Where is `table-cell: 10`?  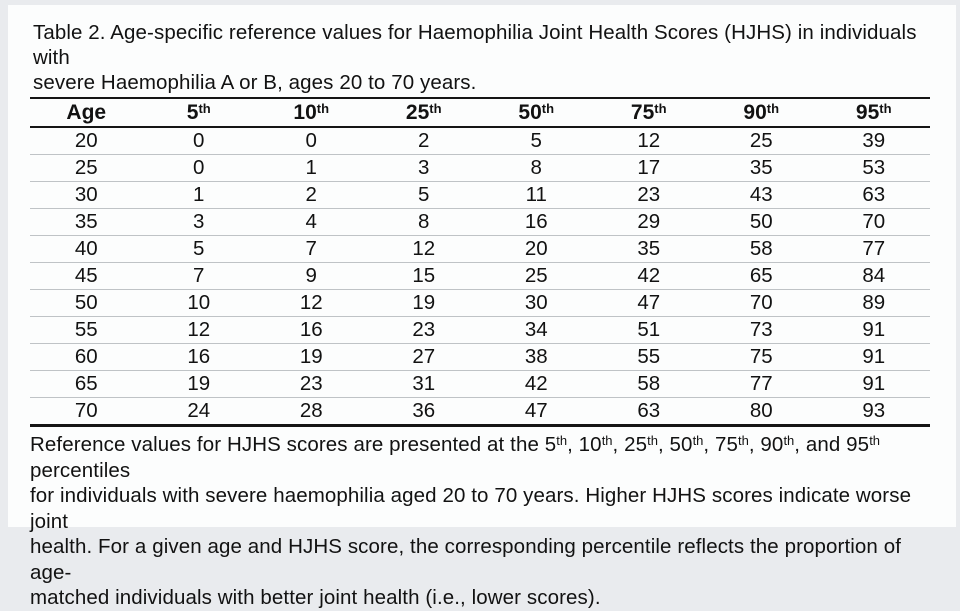
table-cell: 10 is located at coordinates (199, 303).